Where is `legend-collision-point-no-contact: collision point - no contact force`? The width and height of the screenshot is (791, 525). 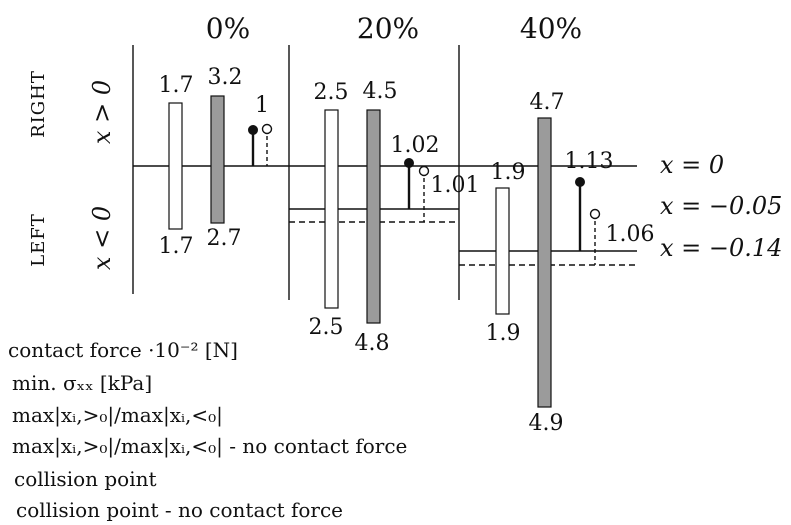
legend-collision-point-no-contact: collision point - no contact force is located at coordinates (179, 510).